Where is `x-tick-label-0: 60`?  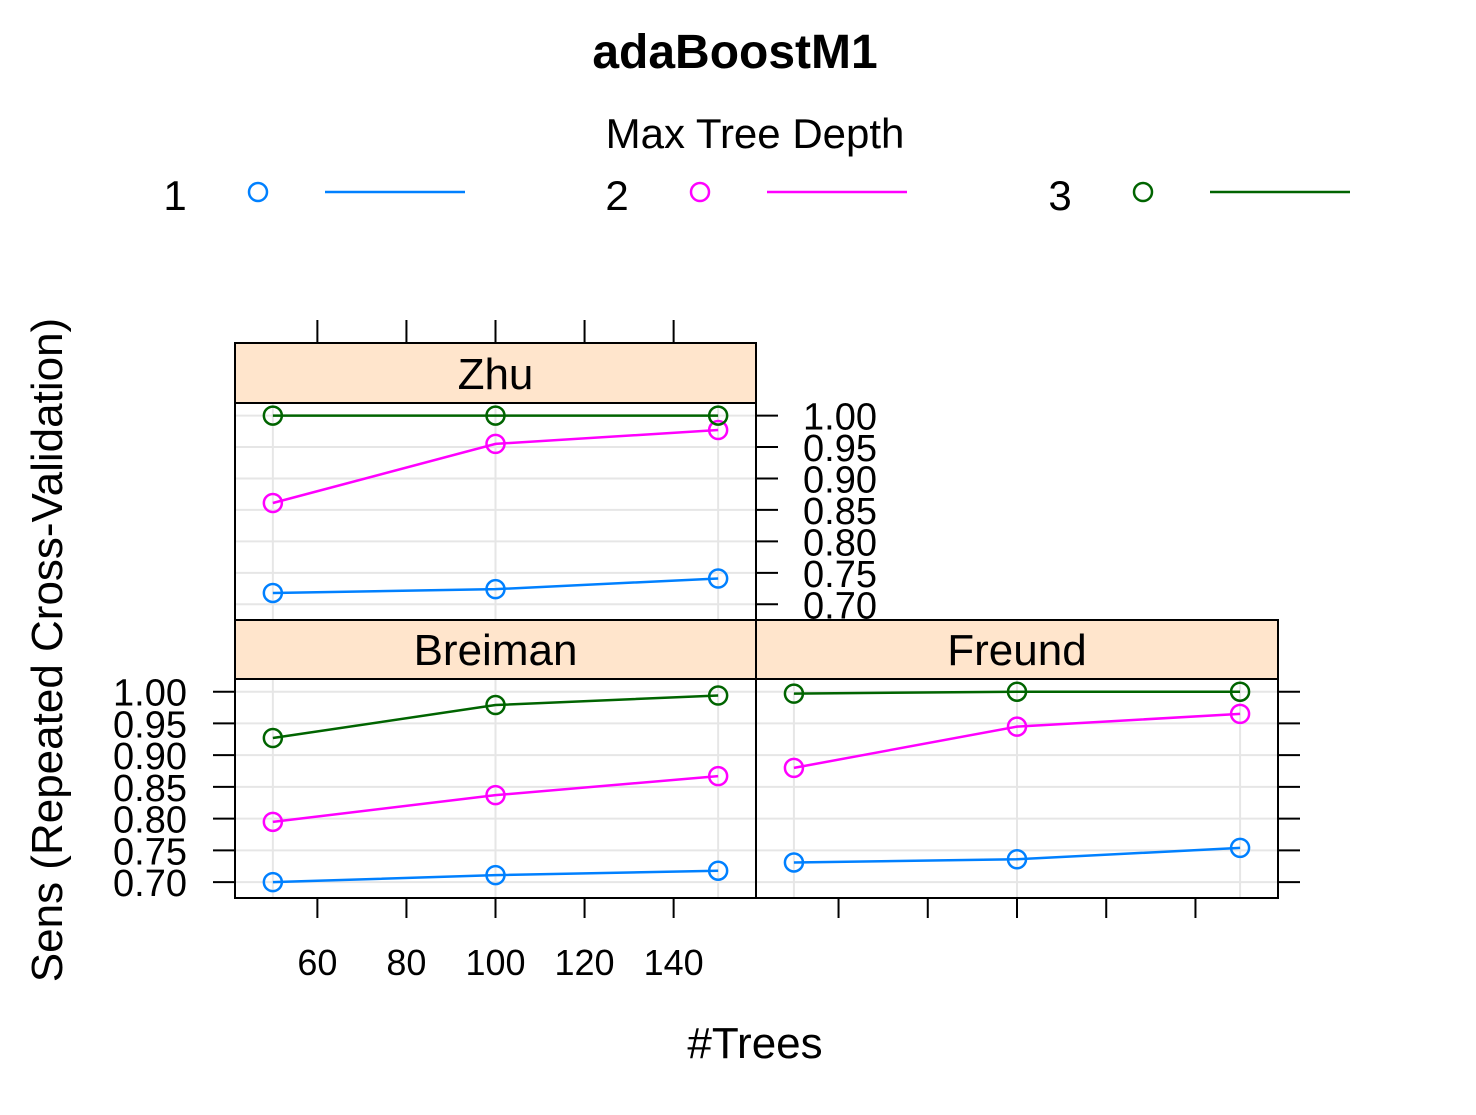 x-tick-label-0: 60 is located at coordinates (317, 962).